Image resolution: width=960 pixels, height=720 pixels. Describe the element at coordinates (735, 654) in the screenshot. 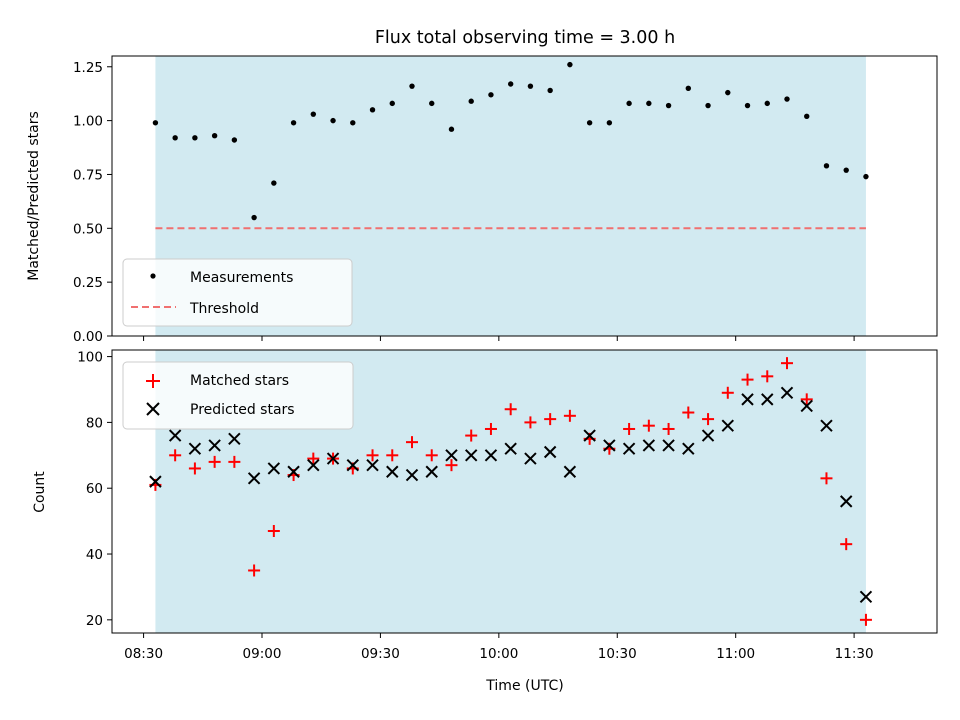

I see `x-tick-label: 11:00` at that location.